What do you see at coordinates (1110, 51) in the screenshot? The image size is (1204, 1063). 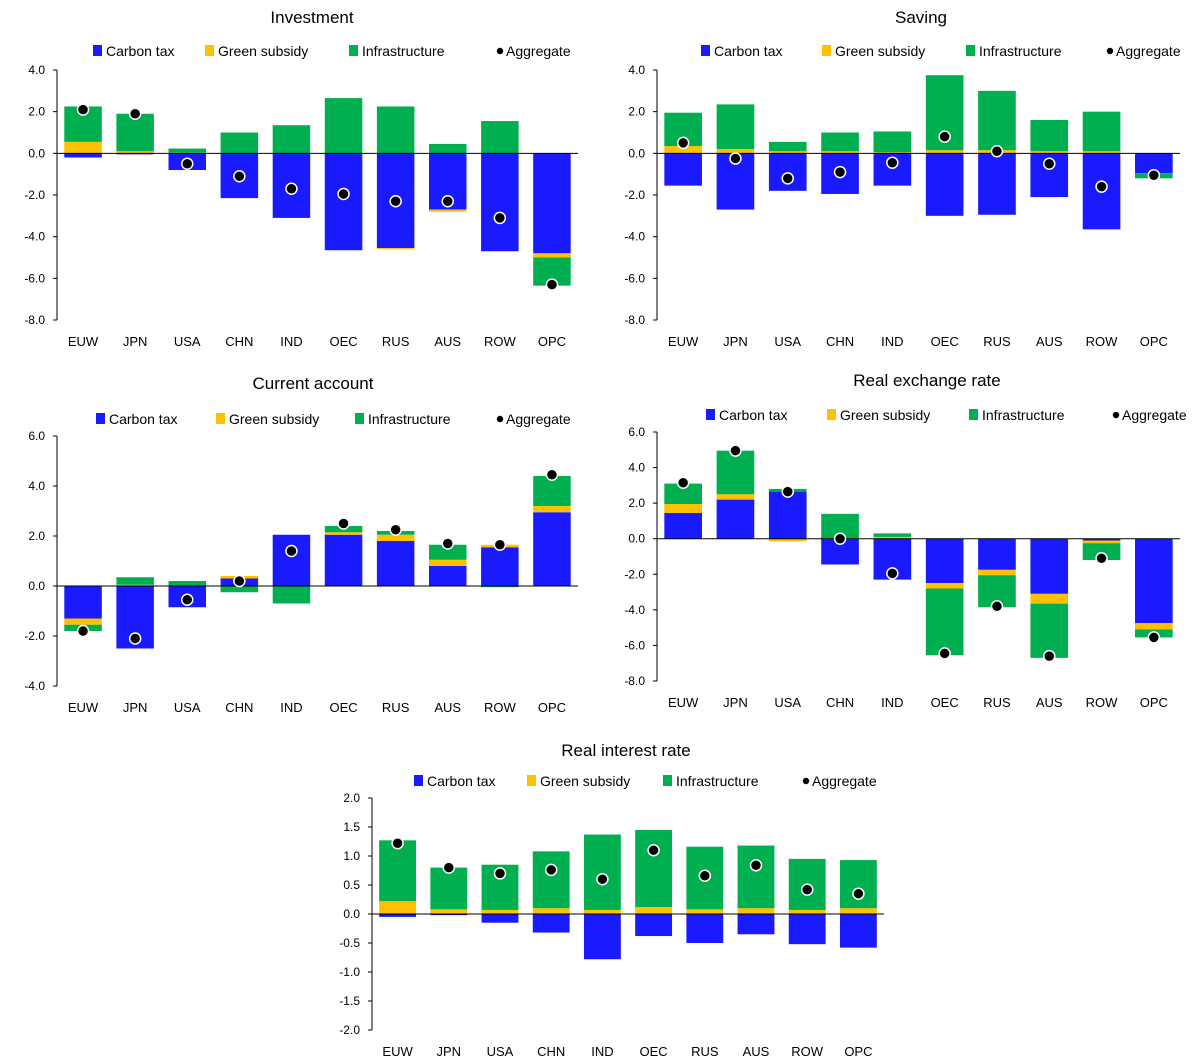 I see `legend-swatch-aggregate` at bounding box center [1110, 51].